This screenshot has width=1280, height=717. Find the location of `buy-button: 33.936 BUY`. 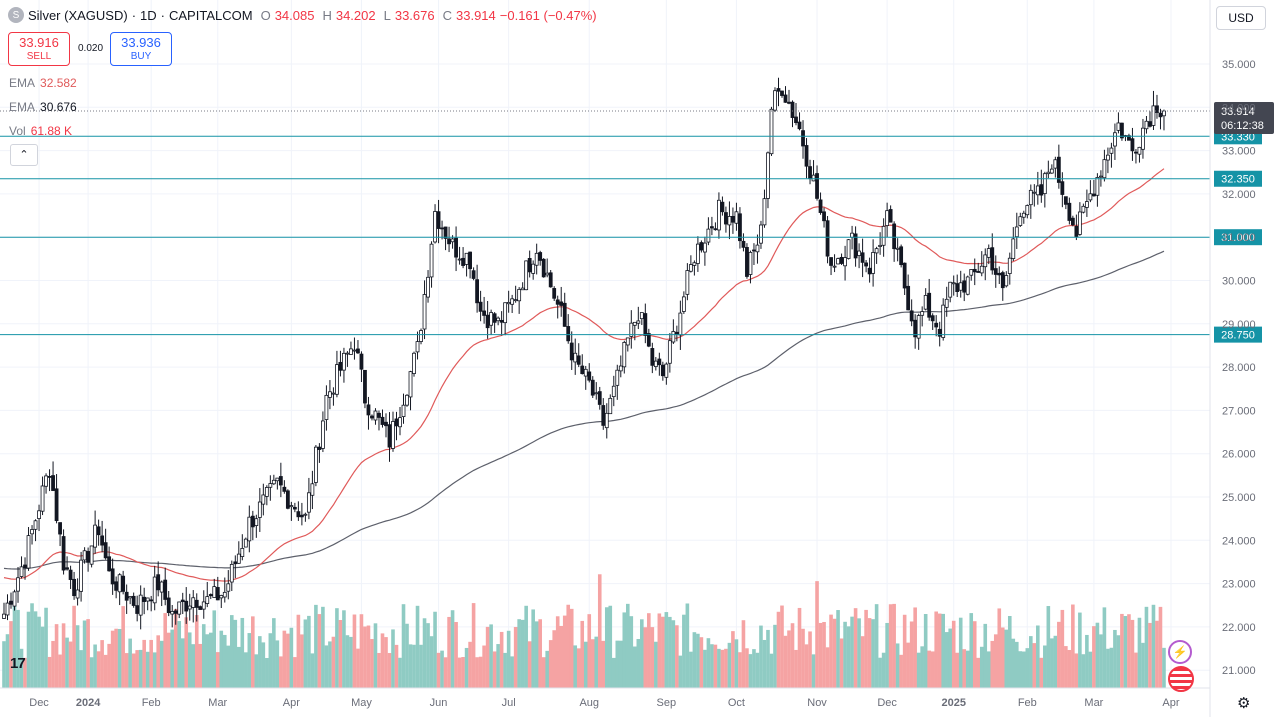

buy-button: 33.936 BUY is located at coordinates (141, 49).